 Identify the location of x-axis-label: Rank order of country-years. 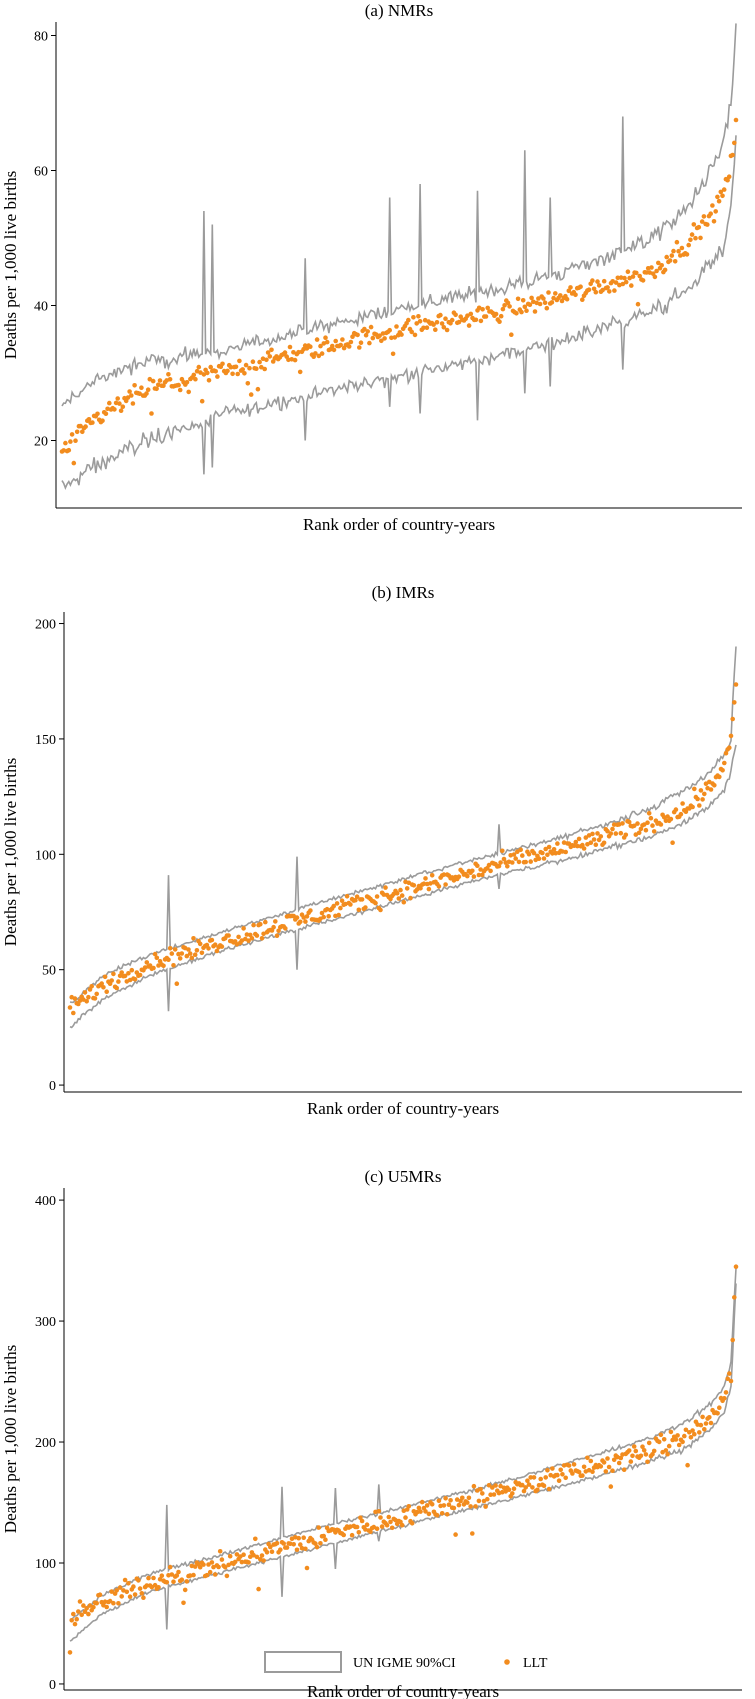
(403, 1108).